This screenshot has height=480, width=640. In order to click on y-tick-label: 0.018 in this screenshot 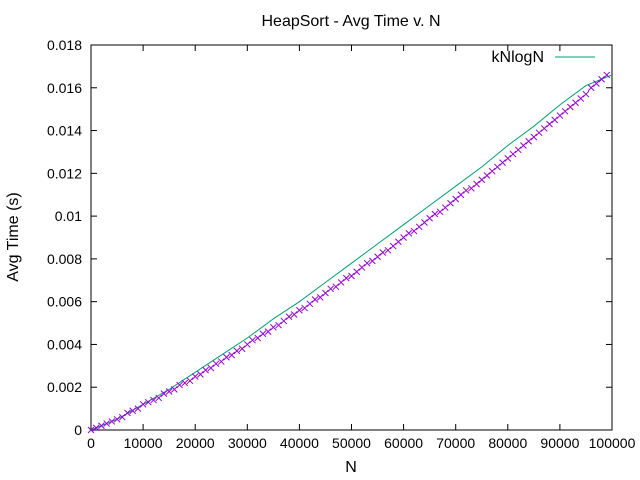, I will do `click(64, 45)`.